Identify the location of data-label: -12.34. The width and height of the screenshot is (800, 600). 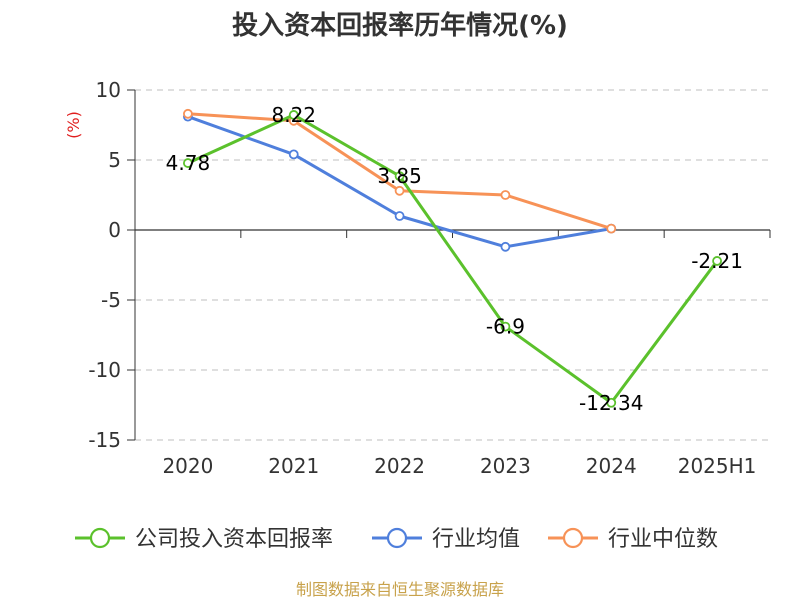
(611, 403).